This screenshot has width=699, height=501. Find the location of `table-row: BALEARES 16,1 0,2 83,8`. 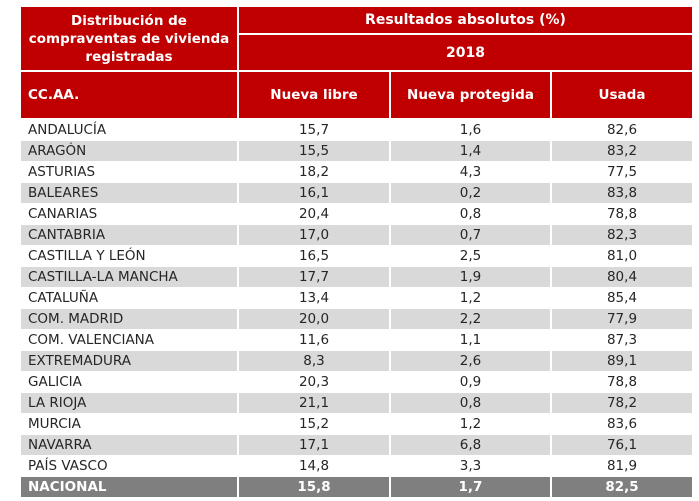

table-row: BALEARES 16,1 0,2 83,8 is located at coordinates (356, 193).